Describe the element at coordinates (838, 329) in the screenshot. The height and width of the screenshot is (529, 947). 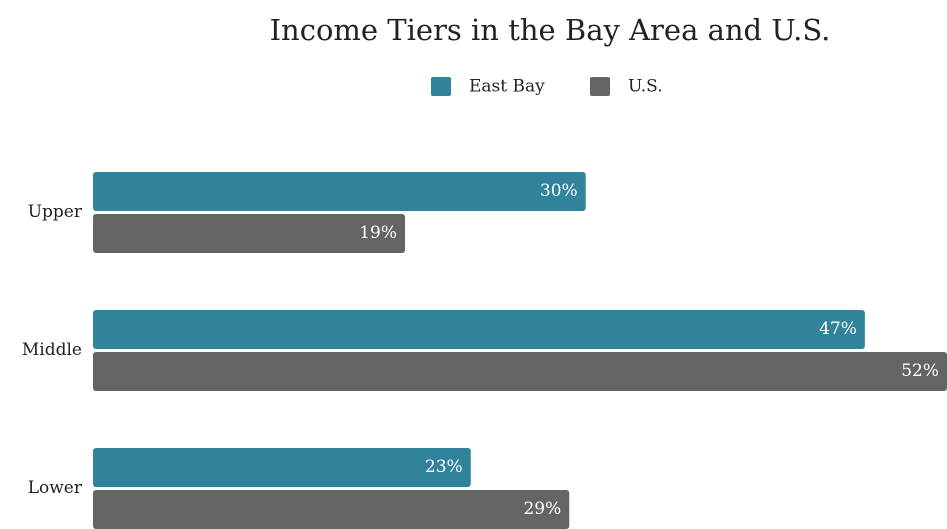
I see `data-label: 47%` at that location.